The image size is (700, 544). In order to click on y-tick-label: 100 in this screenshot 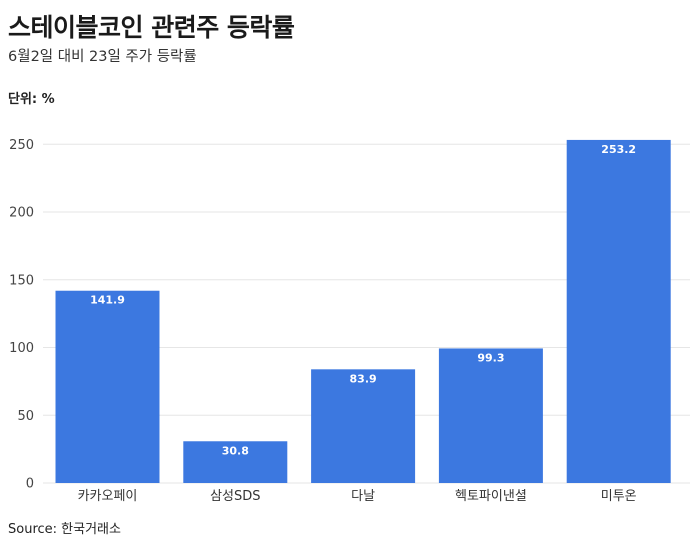, I will do `click(21, 348)`.